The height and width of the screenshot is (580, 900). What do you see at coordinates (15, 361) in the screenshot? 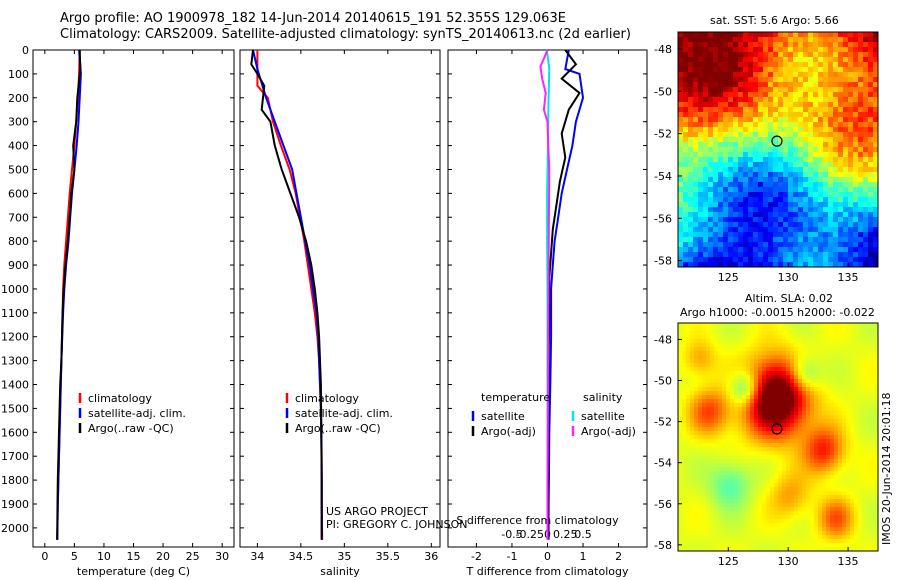
I see `y-tick-label: 1300` at bounding box center [15, 361].